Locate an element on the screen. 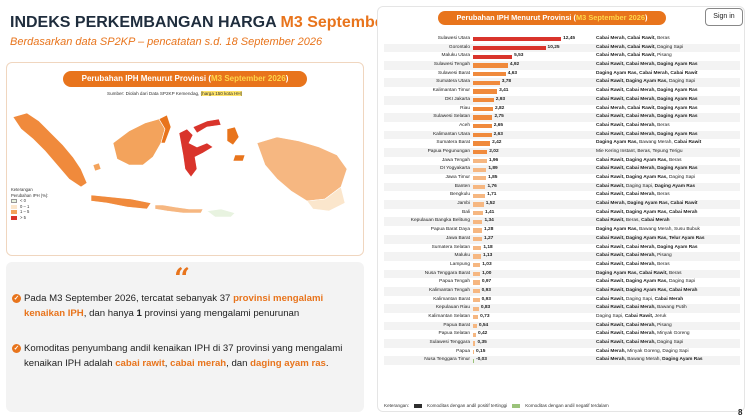 The image size is (750, 420). province-label: Sulawesi Tenggara is located at coordinates (449, 343).